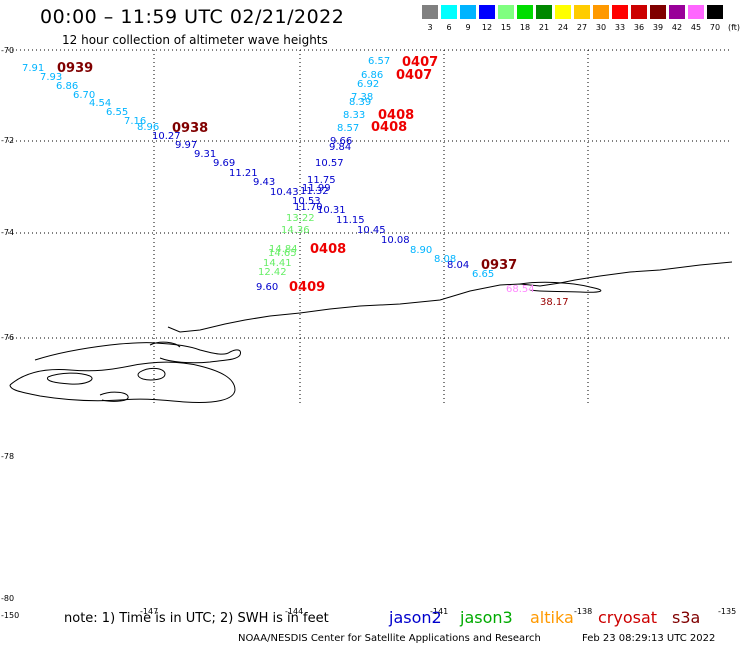 Image resolution: width=740 pixels, height=650 pixels. Describe the element at coordinates (264, 182) in the screenshot. I see `wave-height-value: 9.43` at that location.